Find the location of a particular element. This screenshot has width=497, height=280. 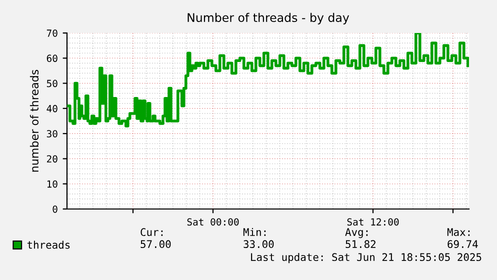

y-tick-label: 10 is located at coordinates (52, 184).